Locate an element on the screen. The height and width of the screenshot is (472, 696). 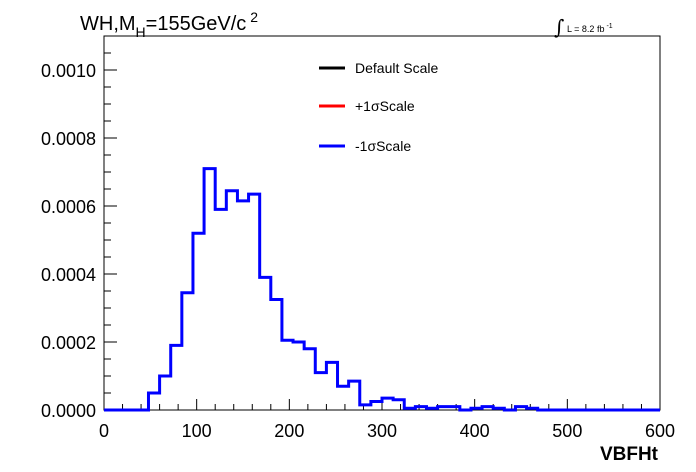
legend-label-plus1sigma-scale: +1σScale is located at coordinates (385, 106).